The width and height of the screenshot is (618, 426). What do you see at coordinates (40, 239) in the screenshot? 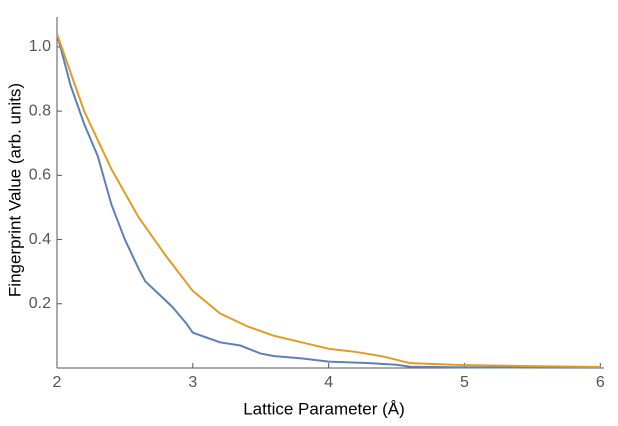
I see `y-tick-label: 0.4` at bounding box center [40, 239].